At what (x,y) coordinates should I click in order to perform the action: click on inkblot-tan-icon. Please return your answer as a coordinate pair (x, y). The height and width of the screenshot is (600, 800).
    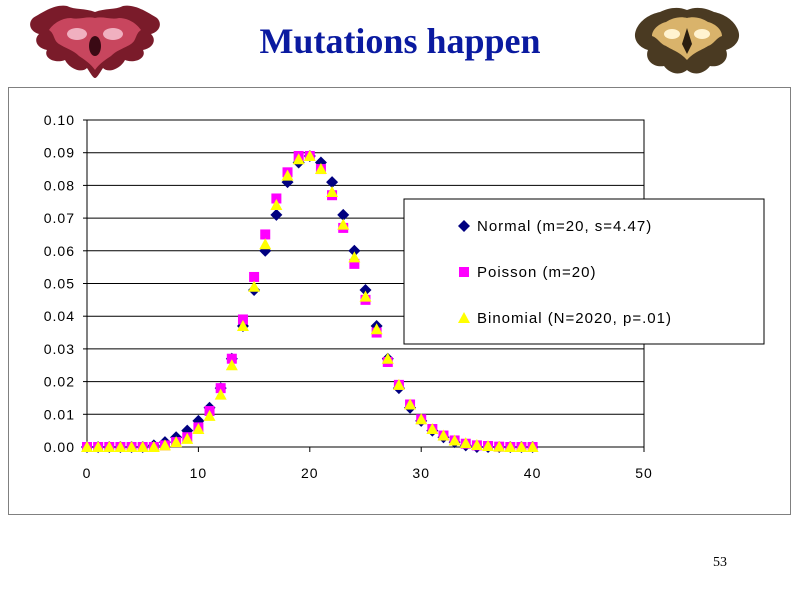
    Looking at the image, I should click on (687, 41).